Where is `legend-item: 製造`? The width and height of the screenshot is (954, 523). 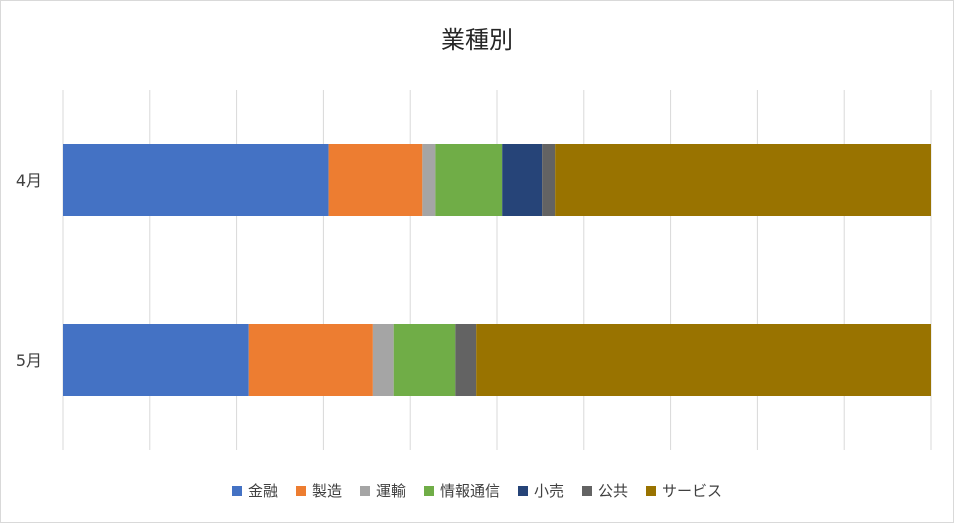
legend-item: 製造 is located at coordinates (318, 490).